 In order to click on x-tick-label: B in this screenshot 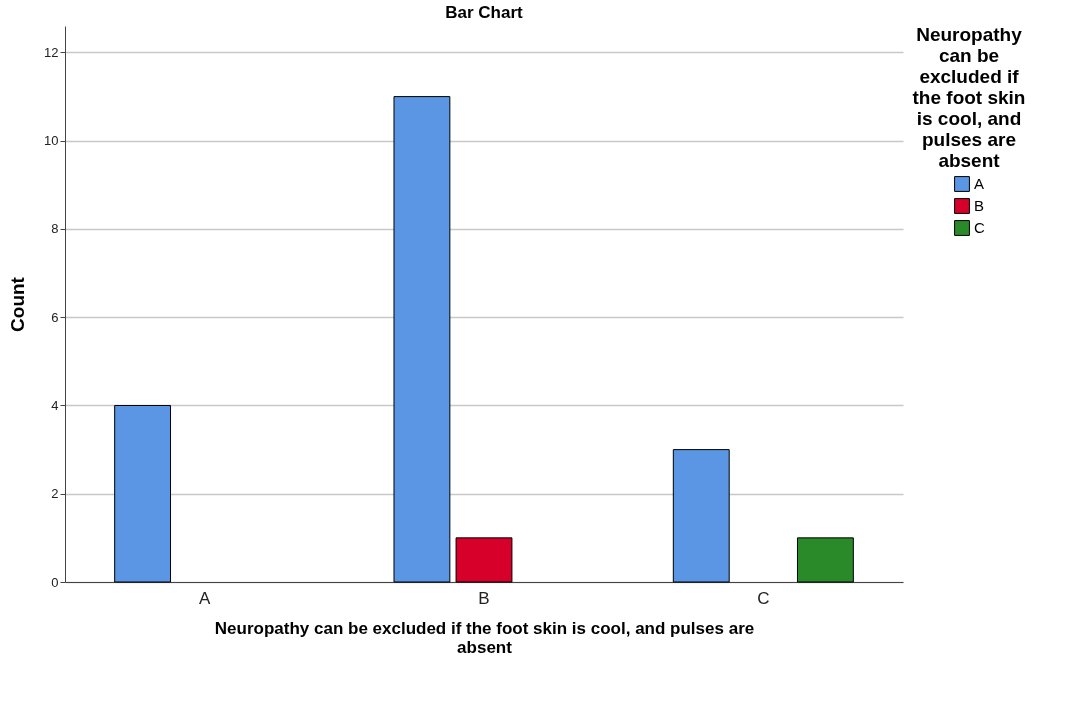, I will do `click(484, 598)`.